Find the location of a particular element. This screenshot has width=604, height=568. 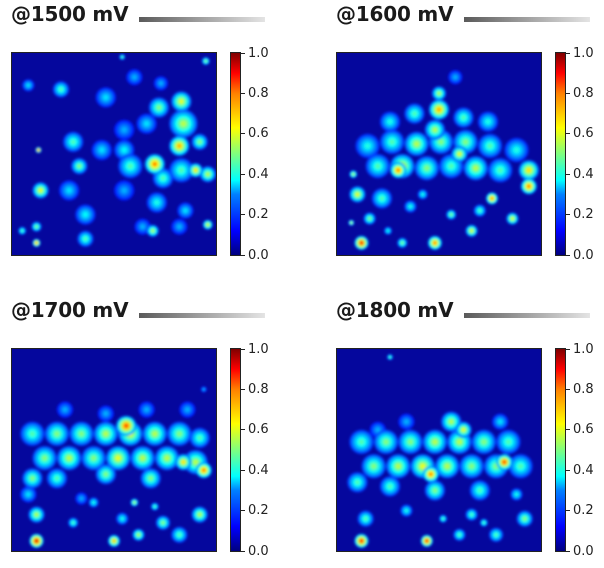

colorbar is located at coordinates (560, 450).